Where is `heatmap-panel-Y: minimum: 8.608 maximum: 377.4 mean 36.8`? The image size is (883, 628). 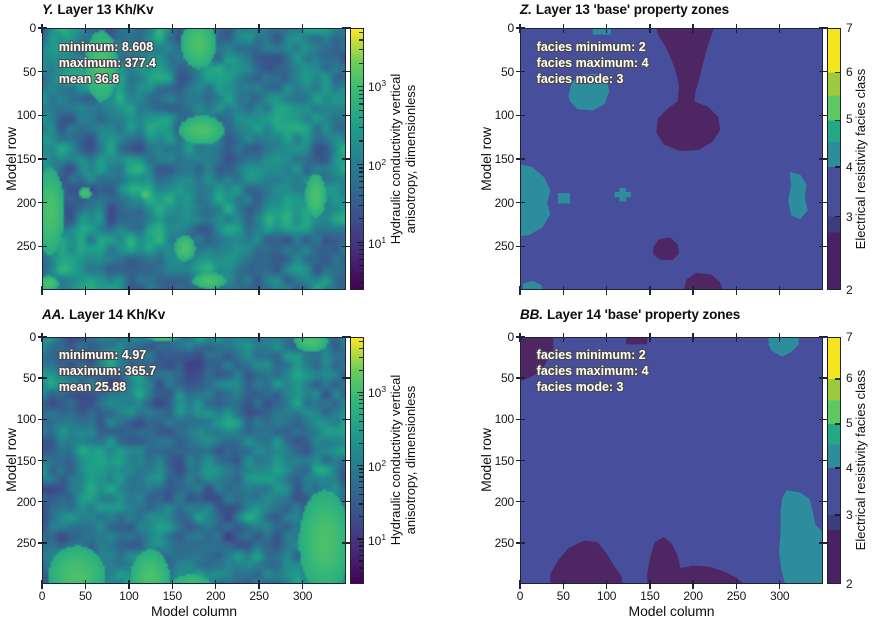
heatmap-panel-Y: minimum: 8.608 maximum: 377.4 mean 36.8 is located at coordinates (194, 159).